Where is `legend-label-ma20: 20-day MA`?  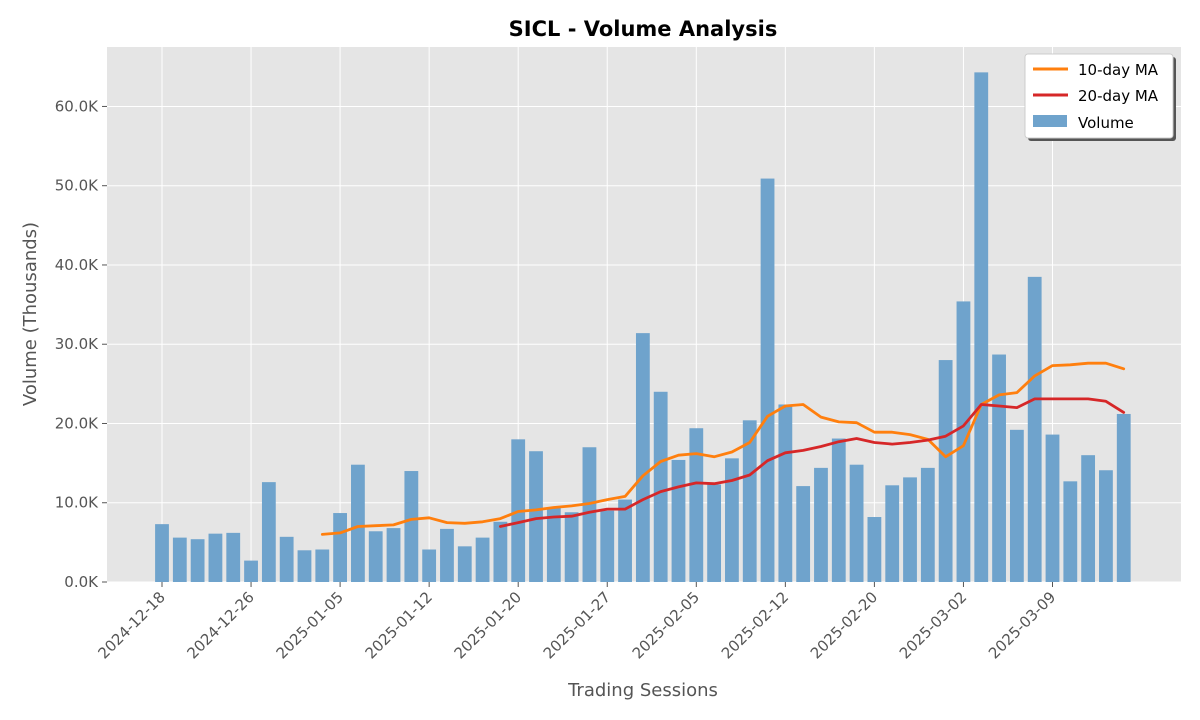 legend-label-ma20: 20-day MA is located at coordinates (1118, 96).